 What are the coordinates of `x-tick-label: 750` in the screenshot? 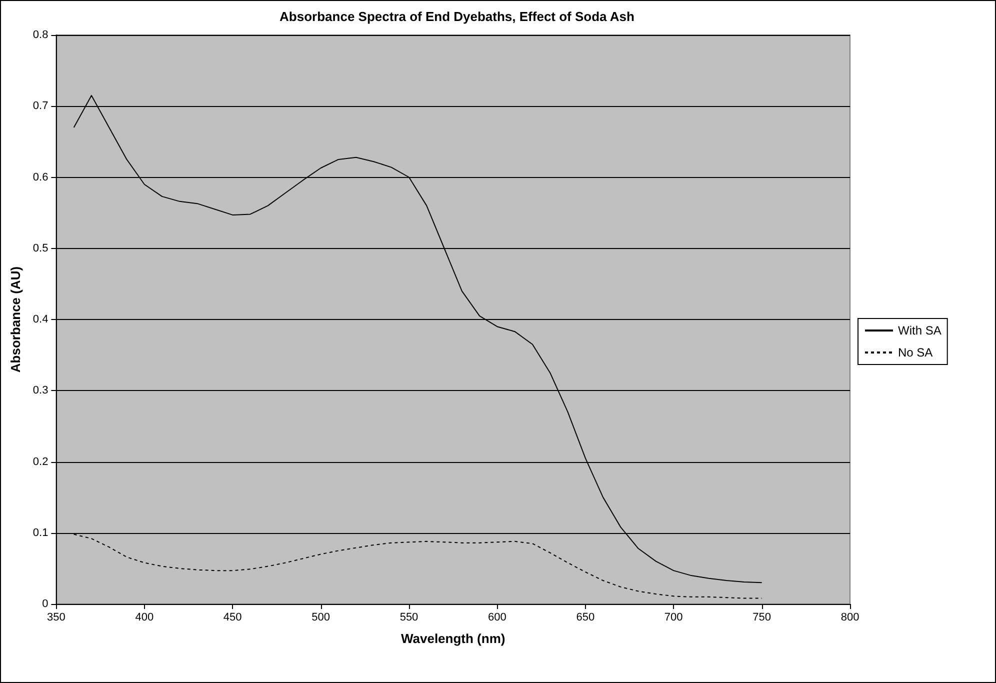 It's located at (761, 618).